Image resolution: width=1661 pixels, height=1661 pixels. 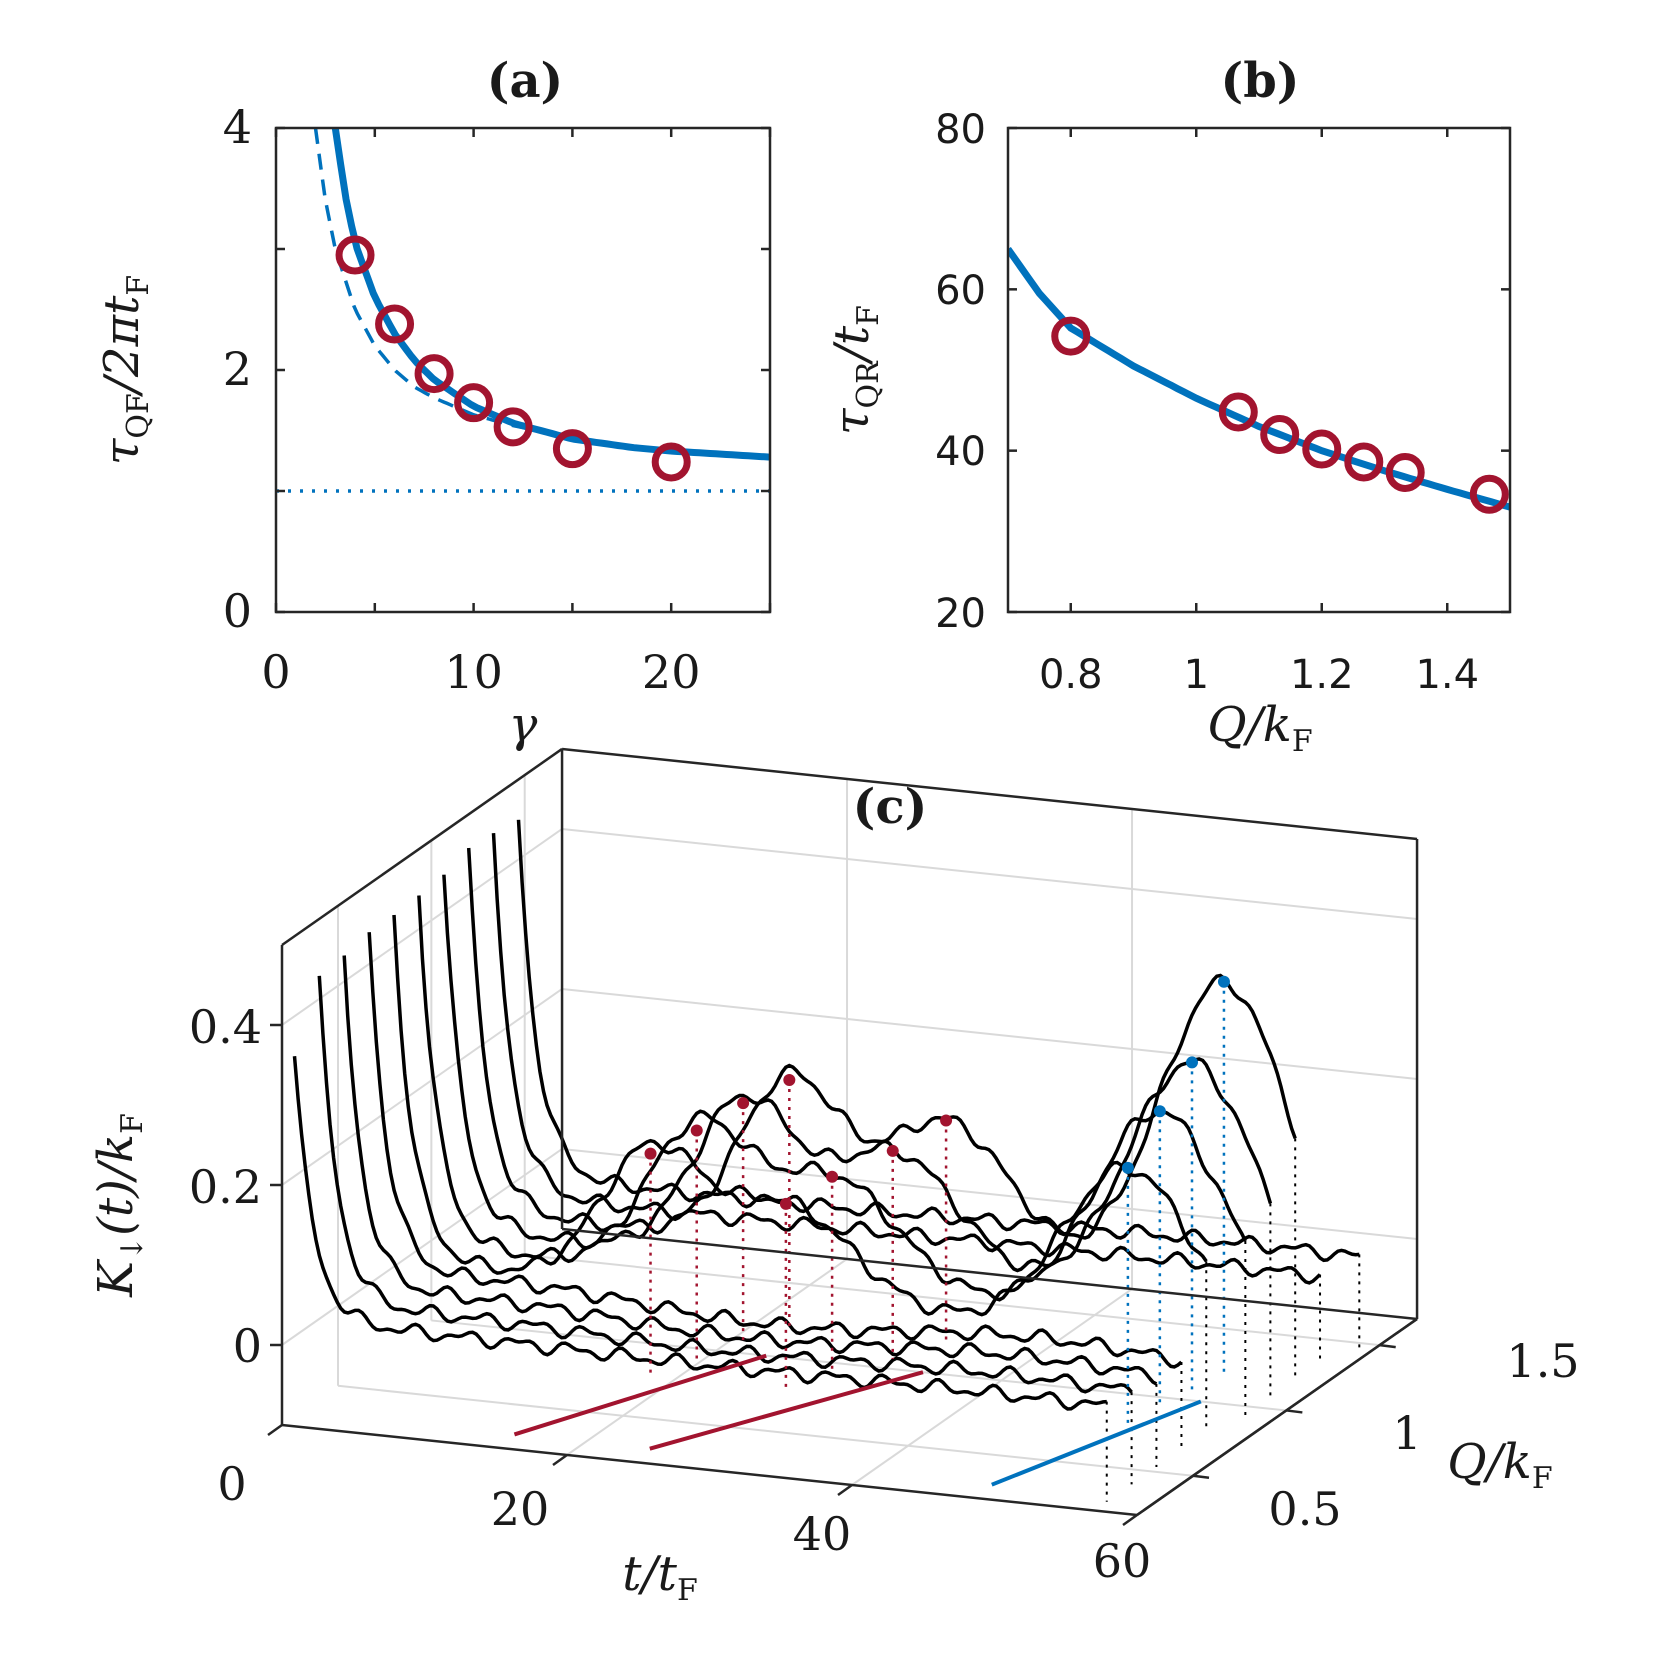 What do you see at coordinates (960, 291) in the screenshot?
I see `panel-b-ytick-60: 60` at bounding box center [960, 291].